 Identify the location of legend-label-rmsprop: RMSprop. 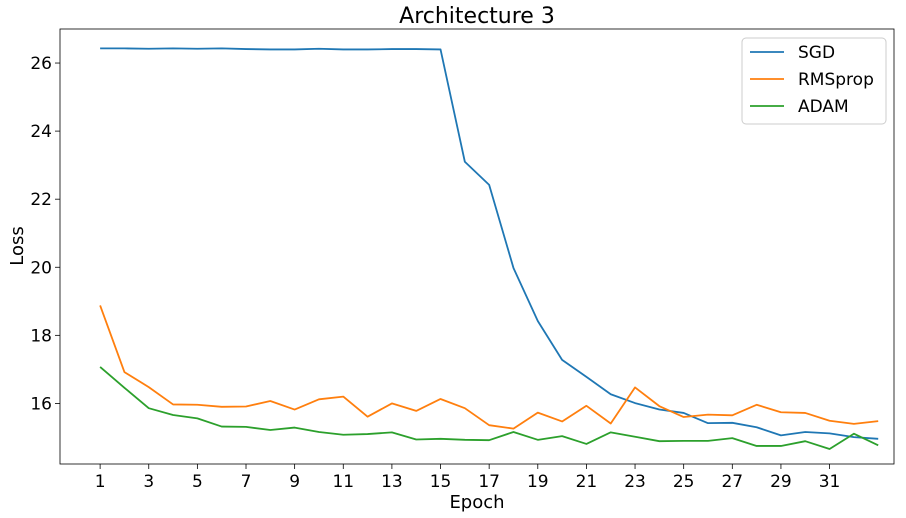
(836, 80).